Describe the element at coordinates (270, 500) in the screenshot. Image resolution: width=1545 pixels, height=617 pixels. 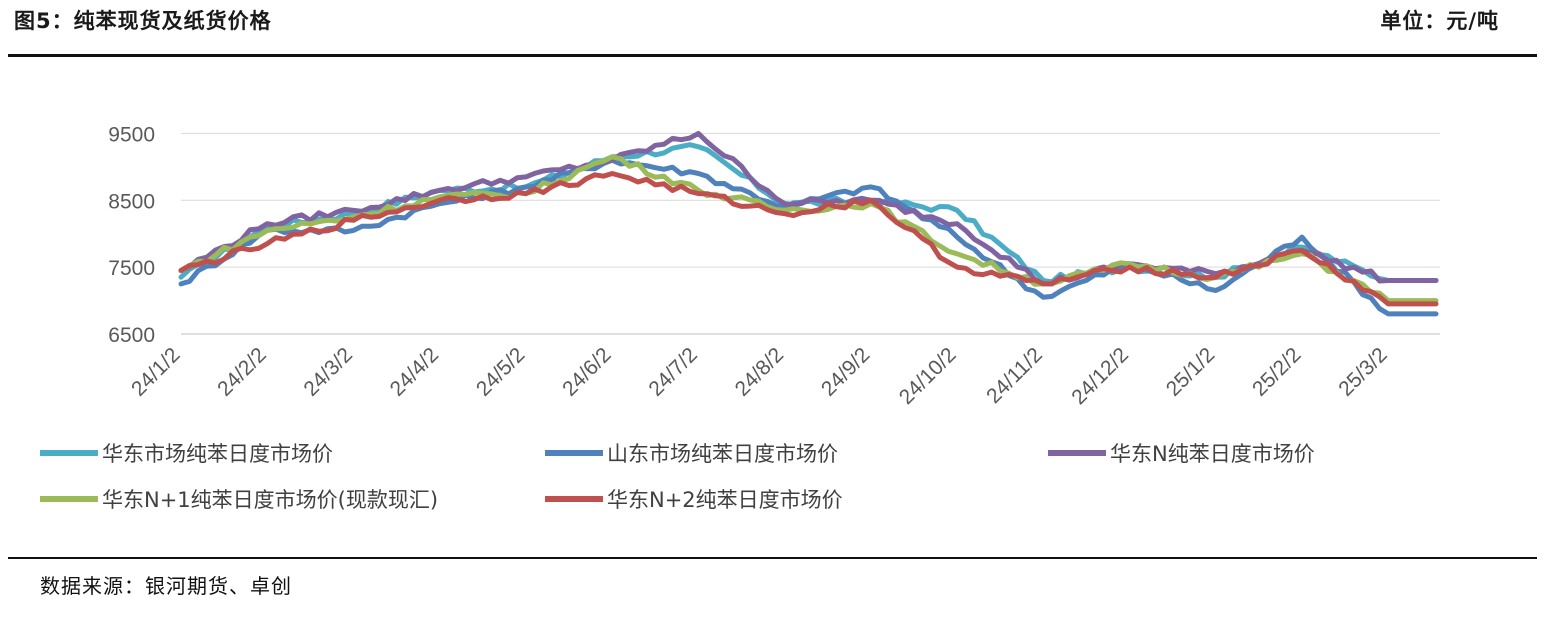
I see `legend-label-4: 华东N+1纯苯日度市场价(现款现汇)` at that location.